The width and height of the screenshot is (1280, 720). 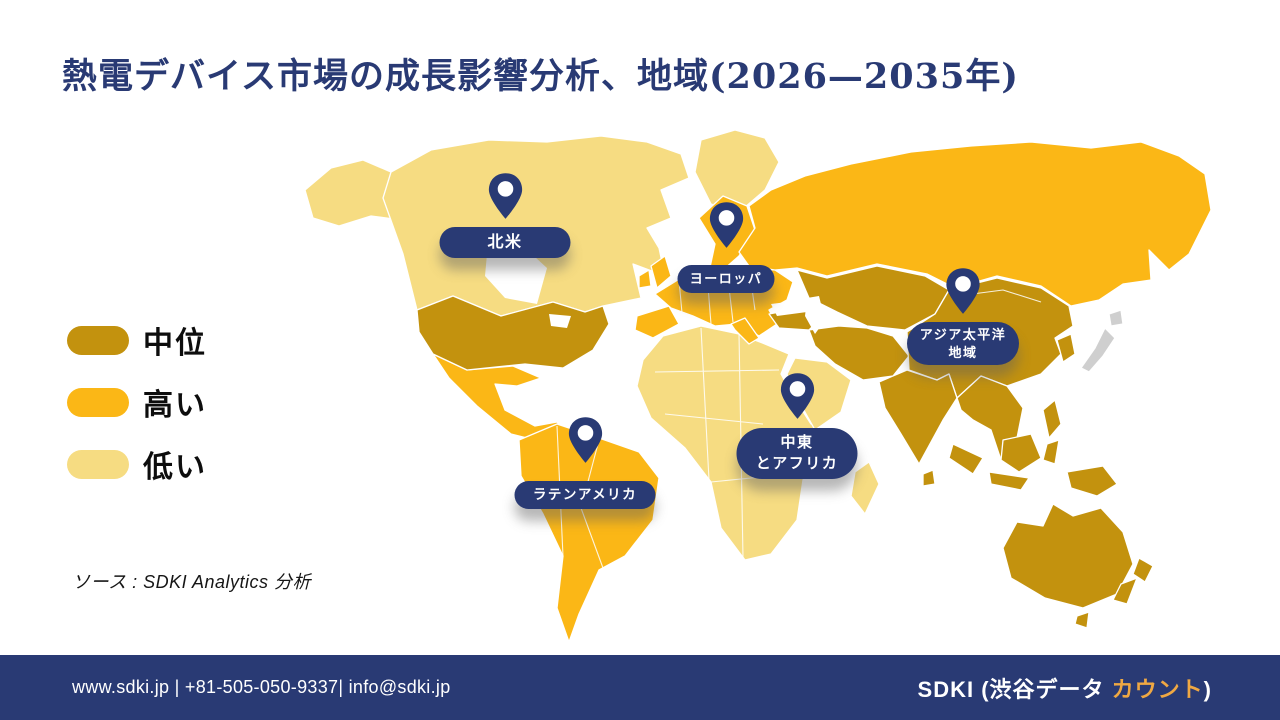 I want to click on footer-brand-highlight: カウント, so click(x=1157, y=689).